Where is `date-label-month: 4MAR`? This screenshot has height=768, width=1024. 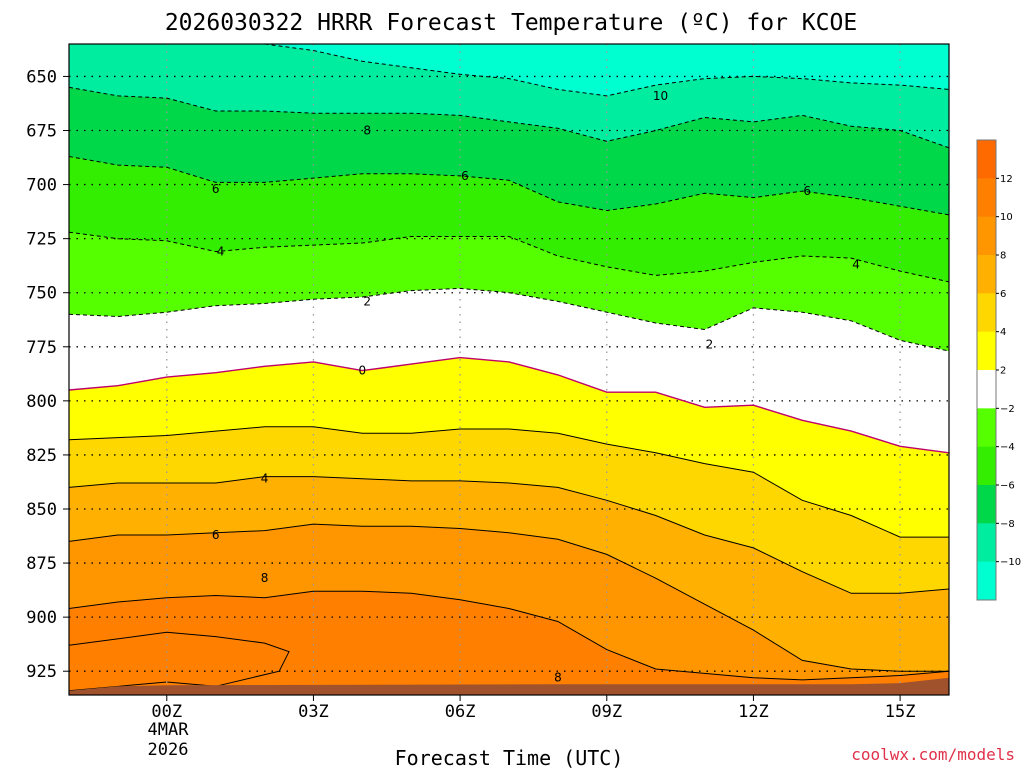
date-label-month: 4MAR is located at coordinates (169, 730).